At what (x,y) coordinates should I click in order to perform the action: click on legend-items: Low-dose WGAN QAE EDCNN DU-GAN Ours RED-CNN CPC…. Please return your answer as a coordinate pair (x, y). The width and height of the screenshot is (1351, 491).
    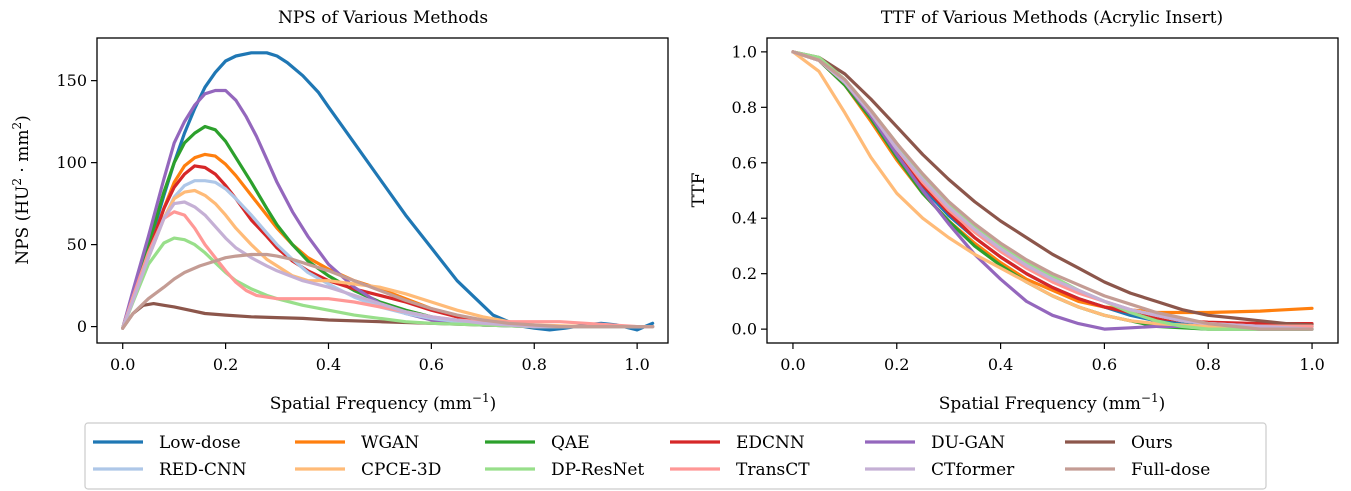
    Looking at the image, I should click on (651, 456).